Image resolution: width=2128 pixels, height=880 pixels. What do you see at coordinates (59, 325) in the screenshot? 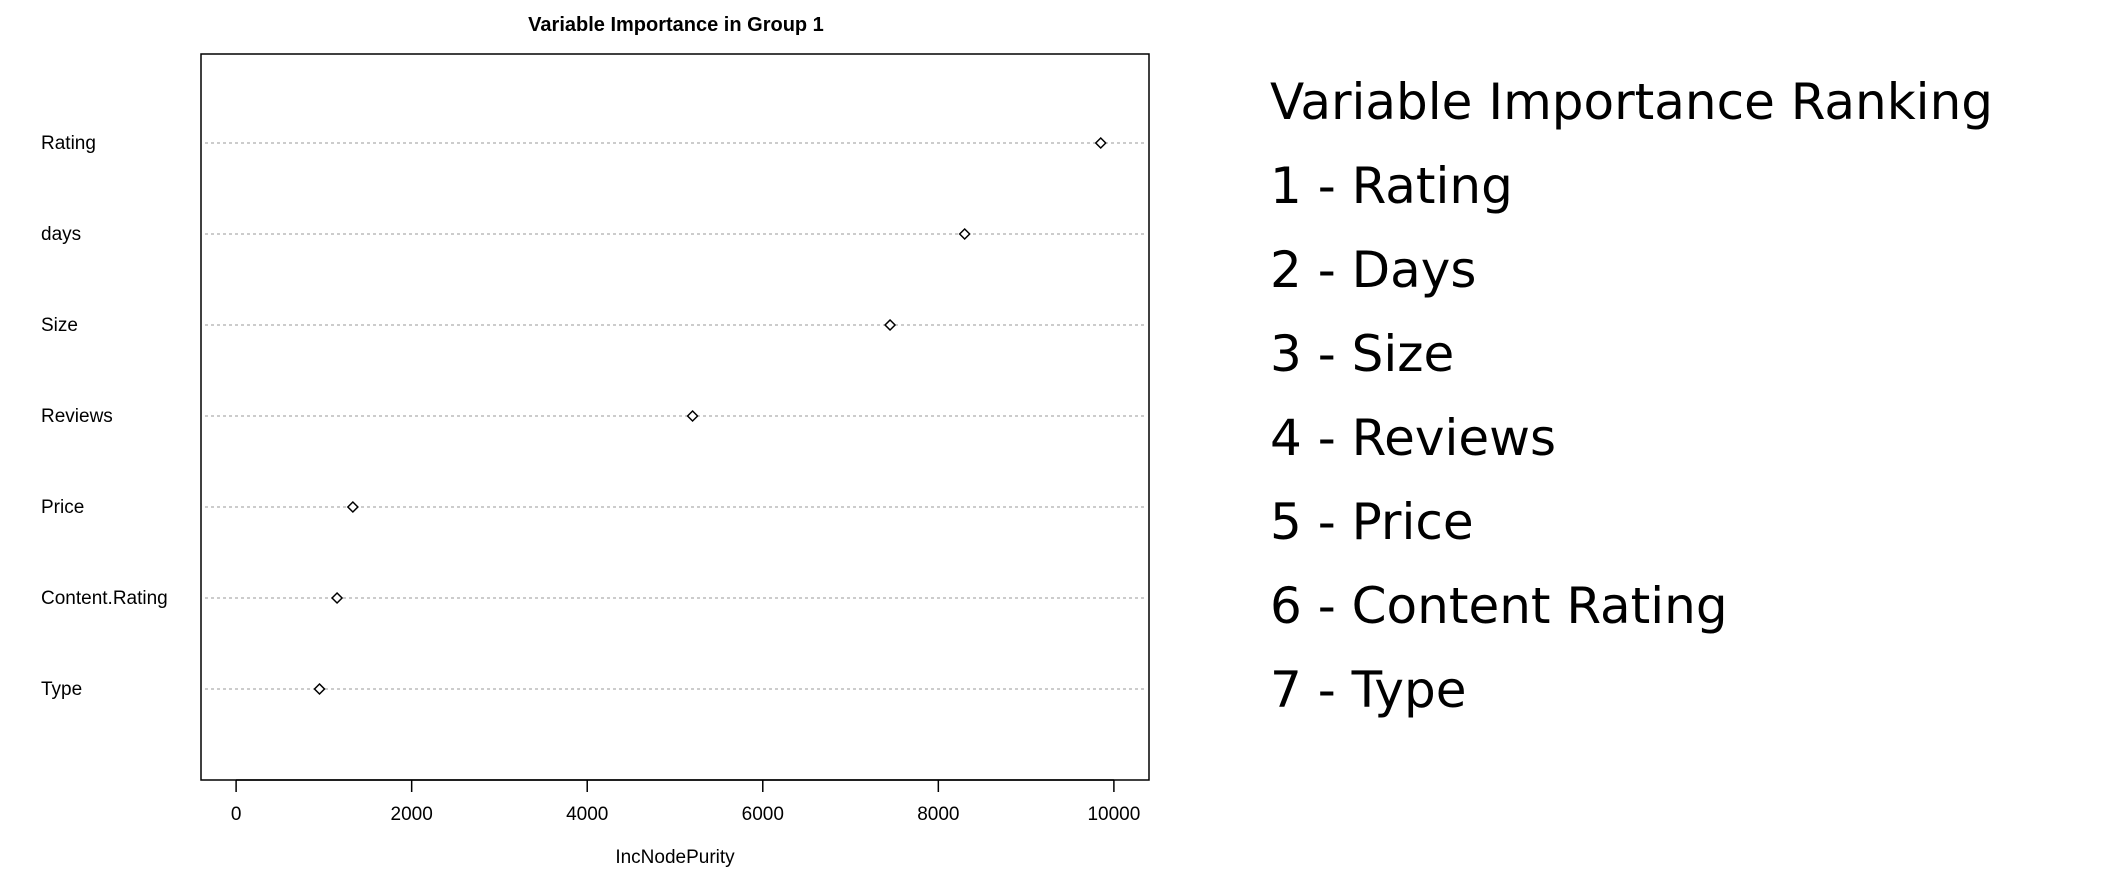
I see `category-label: Size` at bounding box center [59, 325].